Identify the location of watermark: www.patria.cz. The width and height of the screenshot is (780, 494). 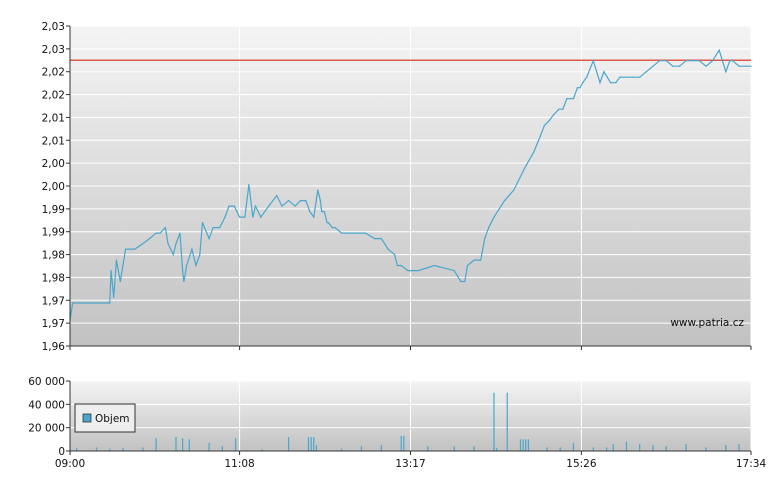
(707, 323).